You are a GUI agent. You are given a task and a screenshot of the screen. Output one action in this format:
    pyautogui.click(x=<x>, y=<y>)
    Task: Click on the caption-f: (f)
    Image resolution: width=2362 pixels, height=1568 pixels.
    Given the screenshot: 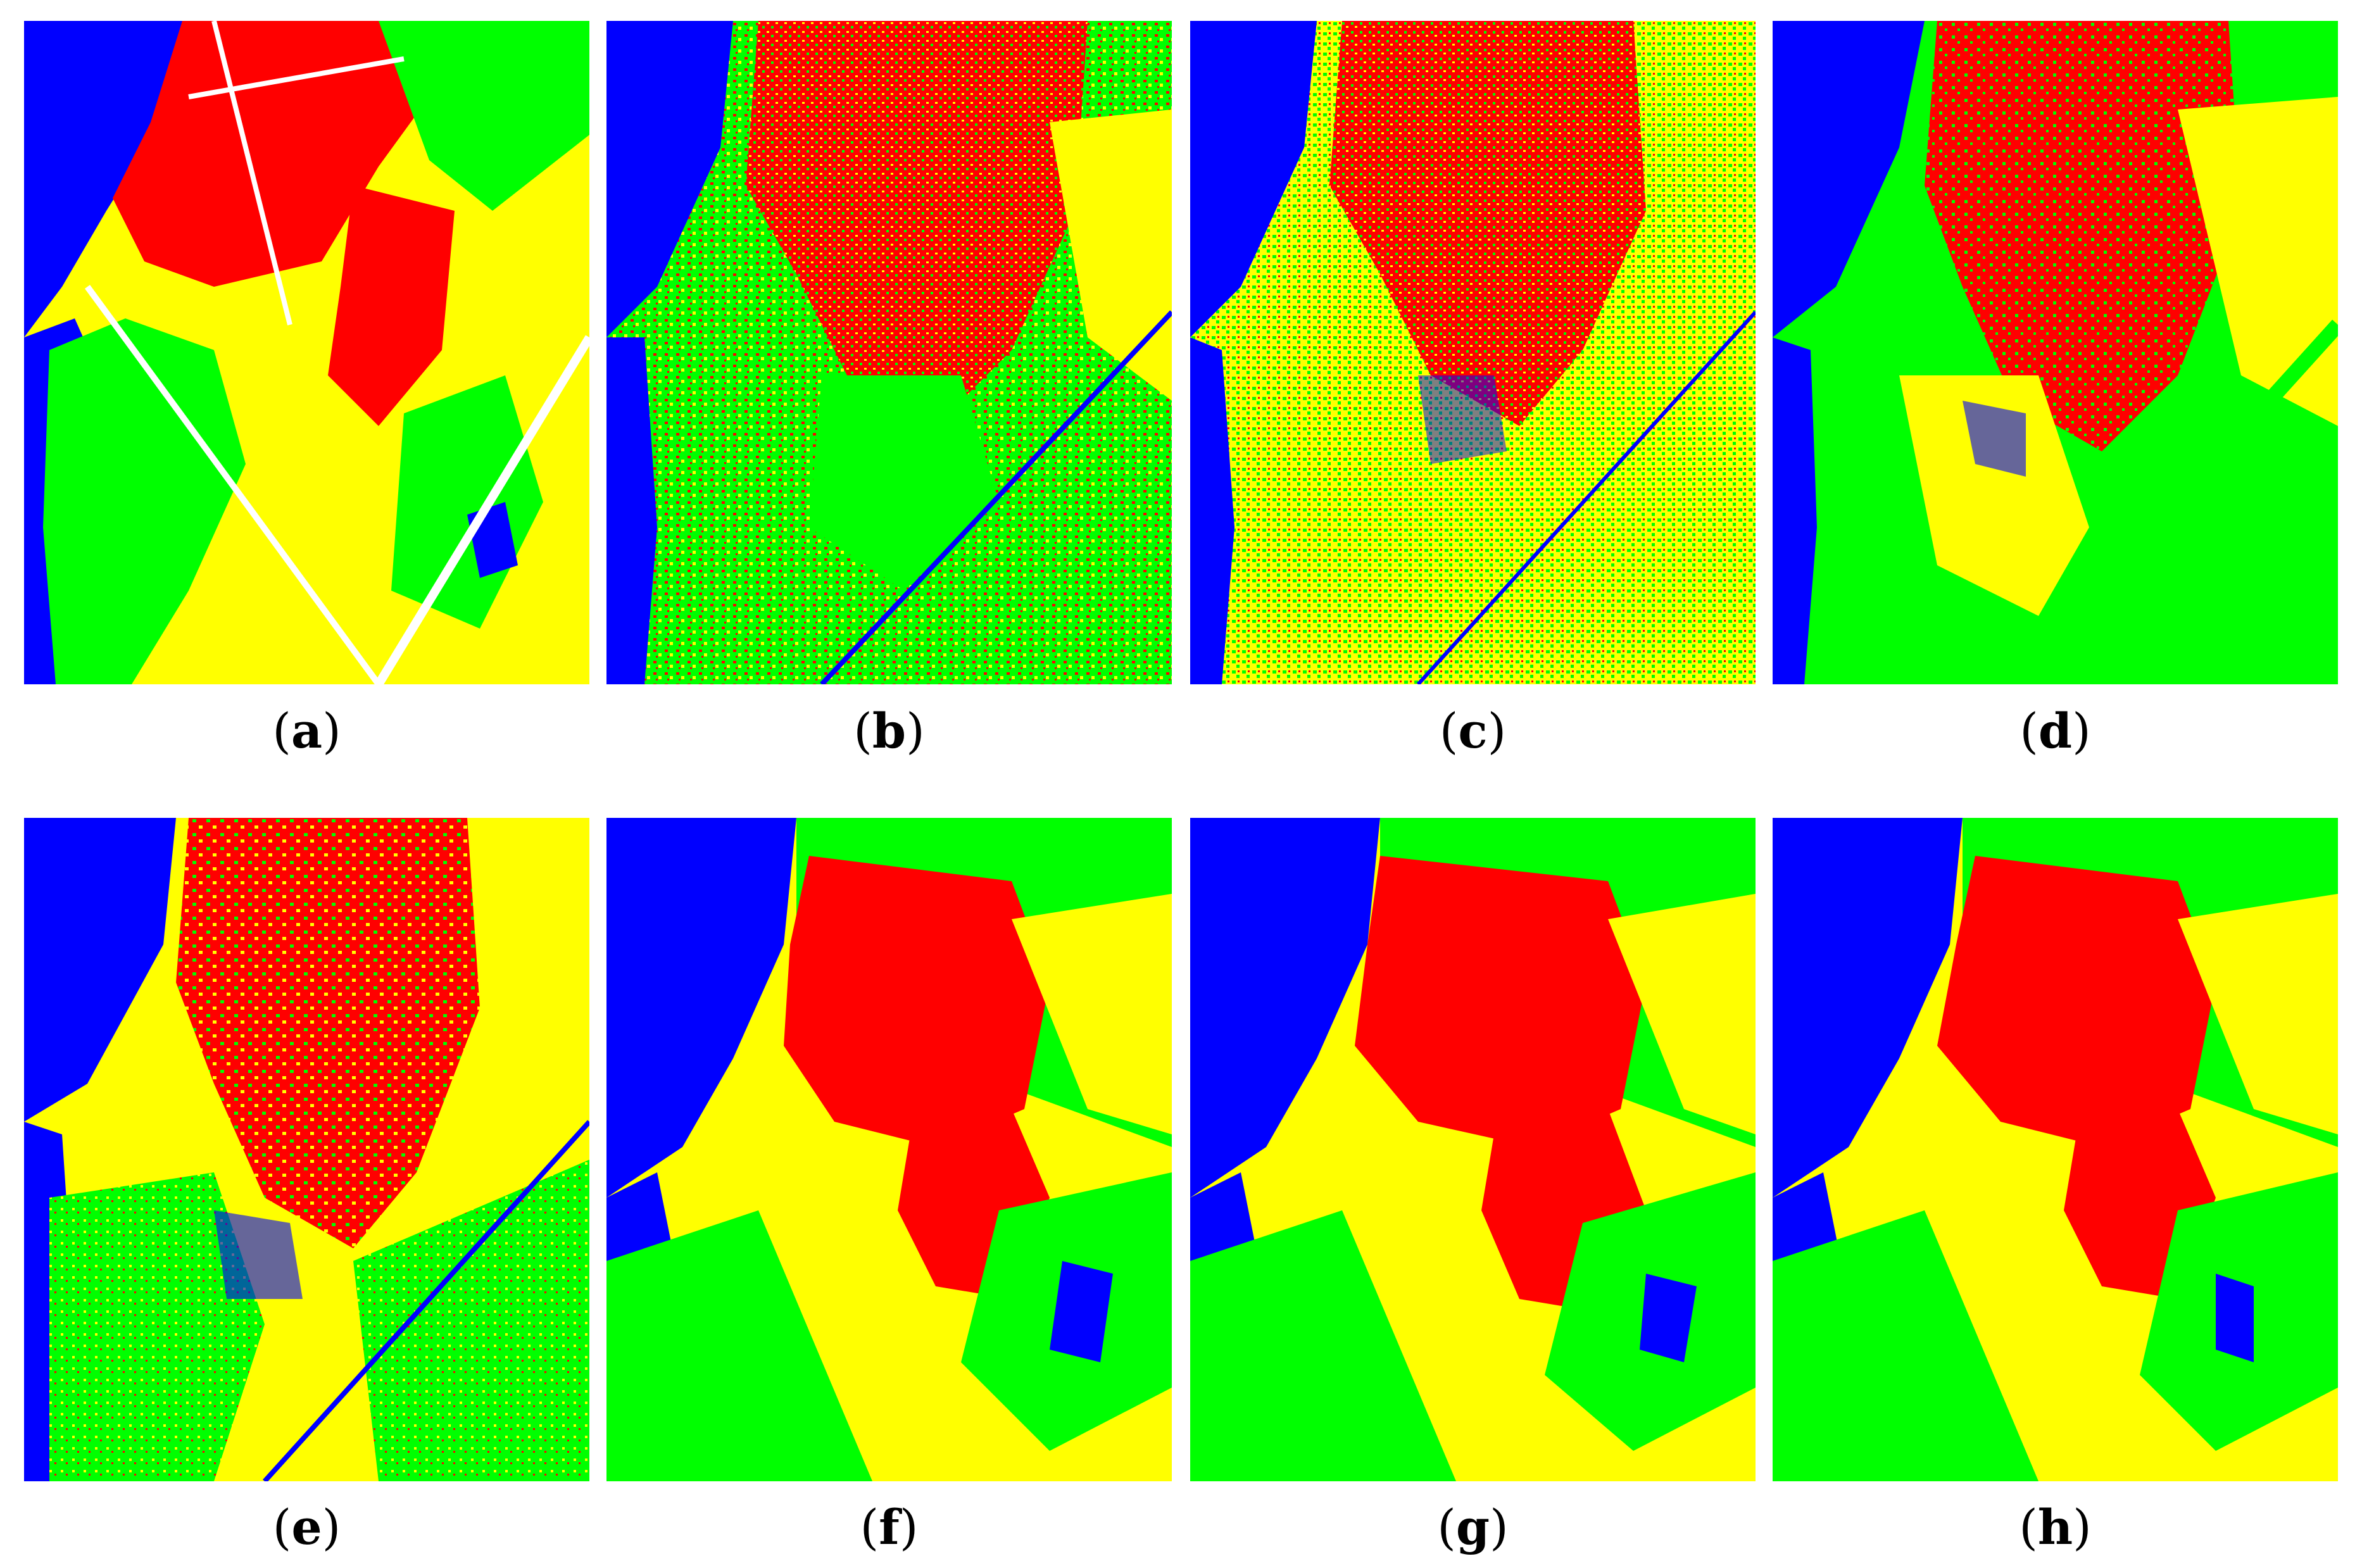 What is the action you would take?
    pyautogui.click(x=889, y=1527)
    